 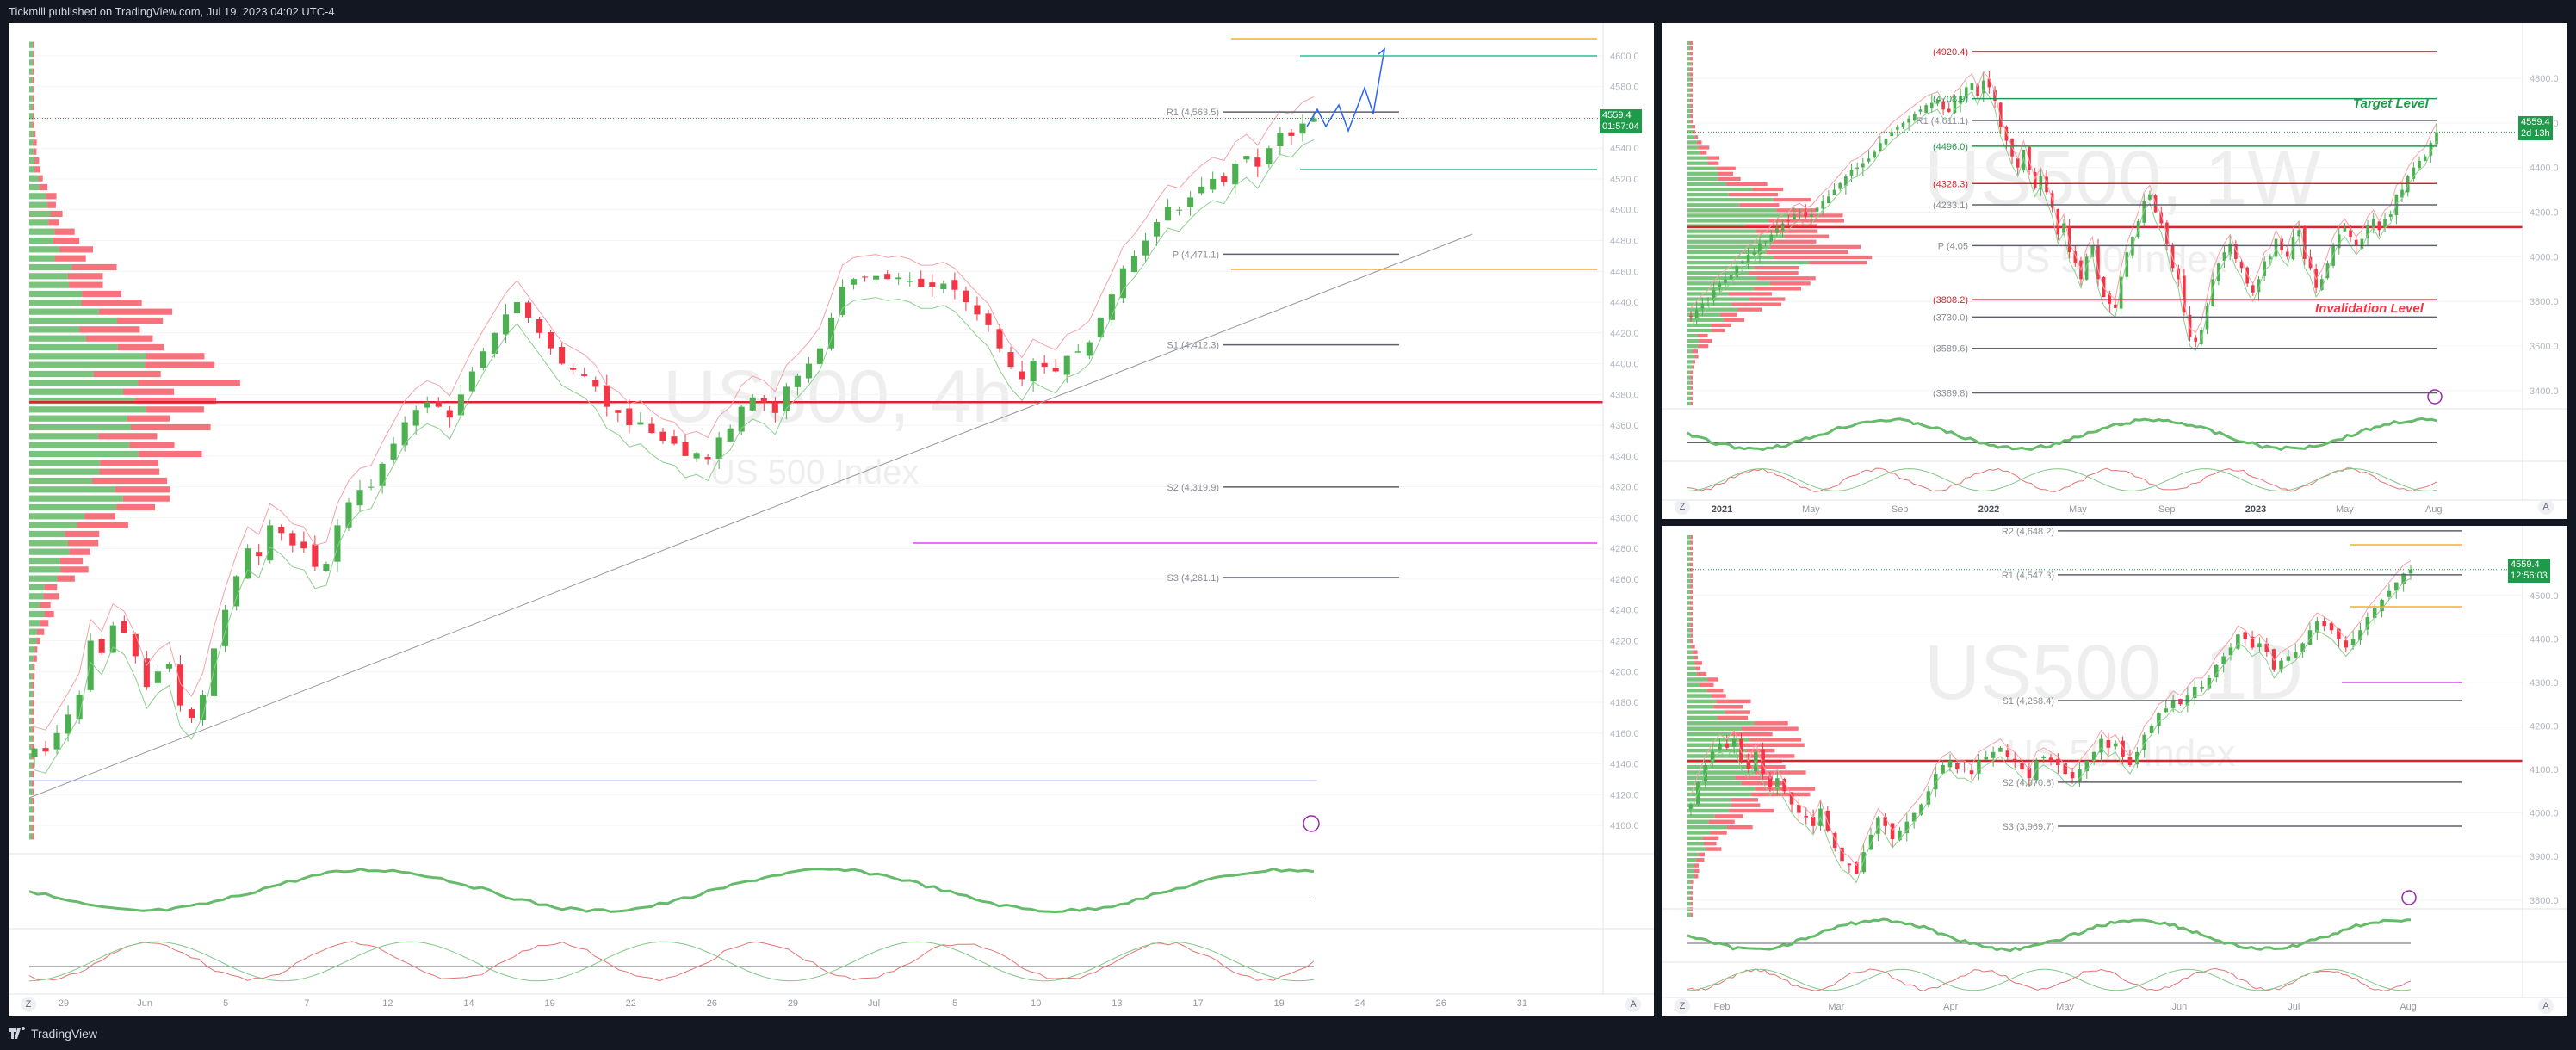 What do you see at coordinates (1624, 642) in the screenshot?
I see `price-axis-tick: 4220.0` at bounding box center [1624, 642].